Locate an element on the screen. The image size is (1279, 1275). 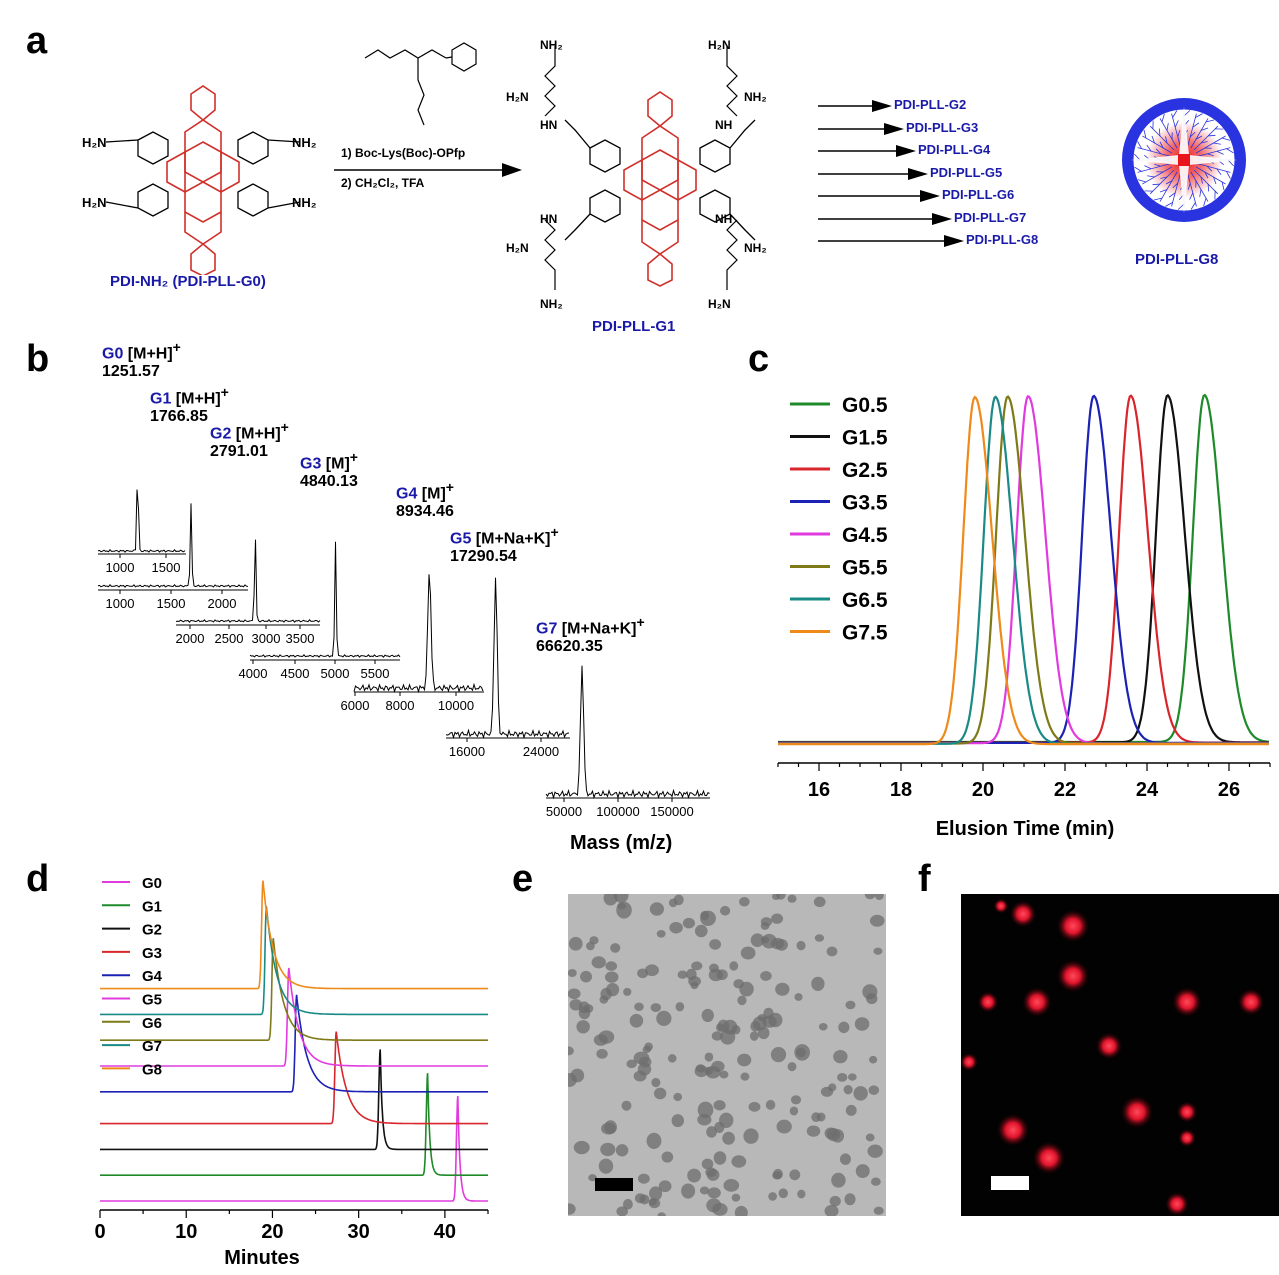
generation-name: G0 is located at coordinates (113, 354).